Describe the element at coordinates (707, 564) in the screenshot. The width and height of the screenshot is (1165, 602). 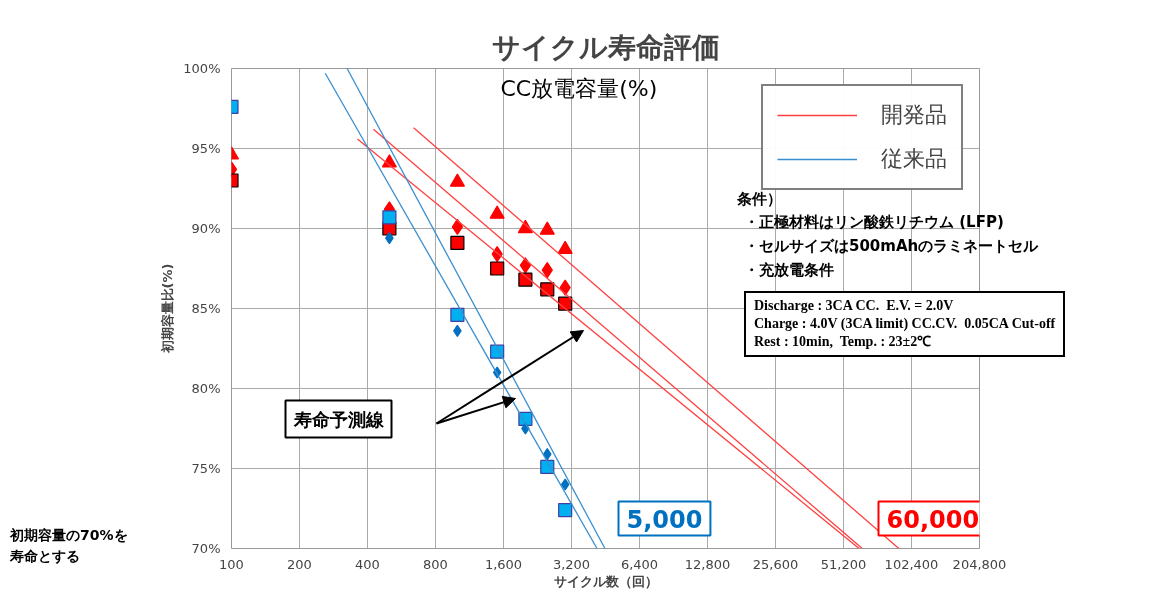
I see `x-tick-label: 12,800` at that location.